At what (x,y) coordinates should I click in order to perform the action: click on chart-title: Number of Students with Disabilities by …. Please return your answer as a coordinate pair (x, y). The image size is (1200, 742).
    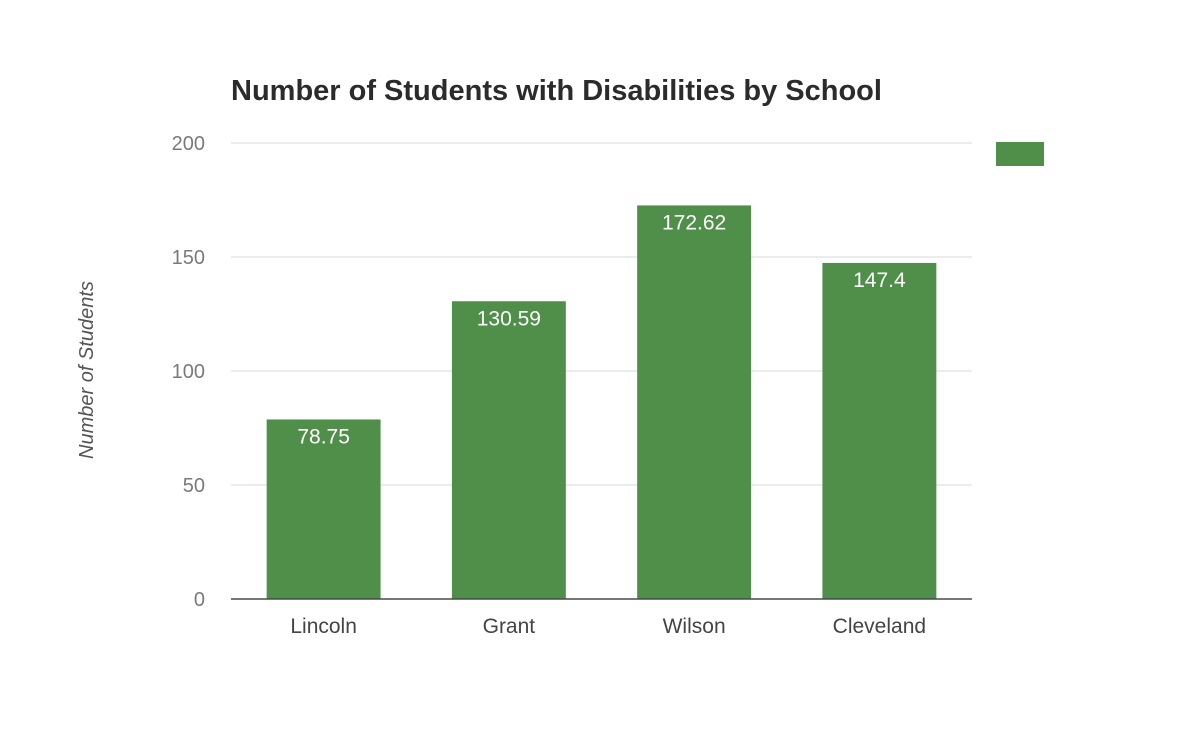
    Looking at the image, I should click on (556, 91).